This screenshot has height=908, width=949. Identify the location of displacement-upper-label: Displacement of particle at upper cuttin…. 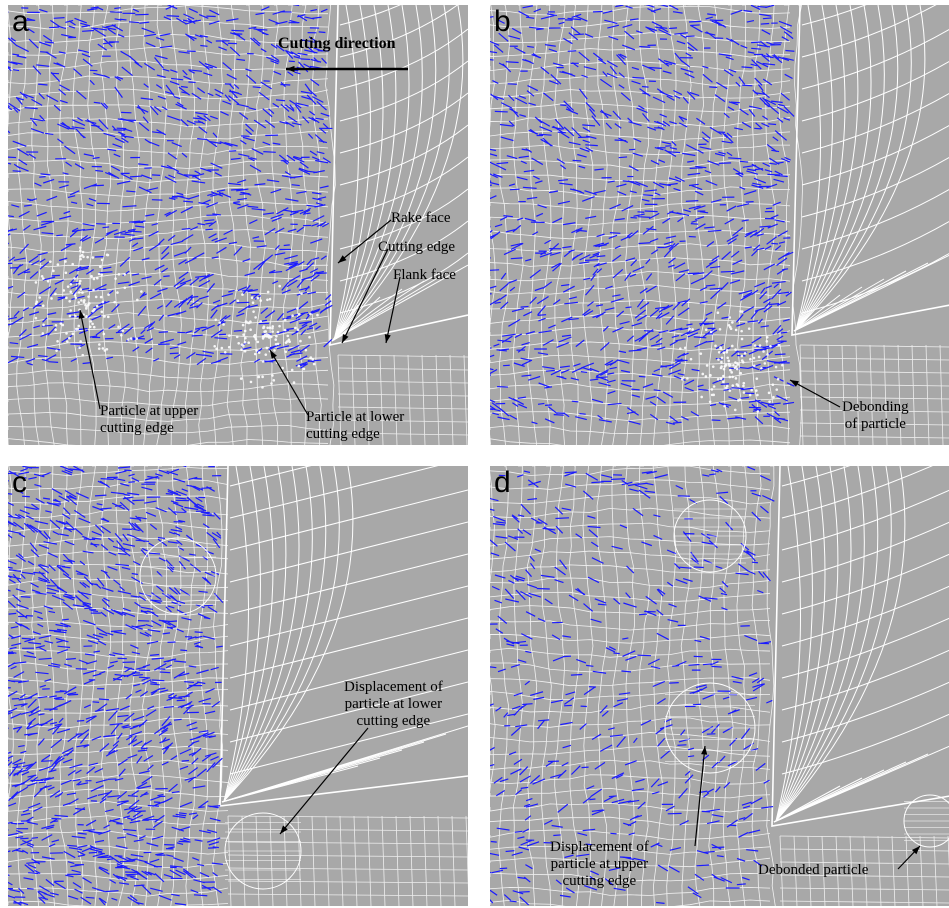
(599, 864).